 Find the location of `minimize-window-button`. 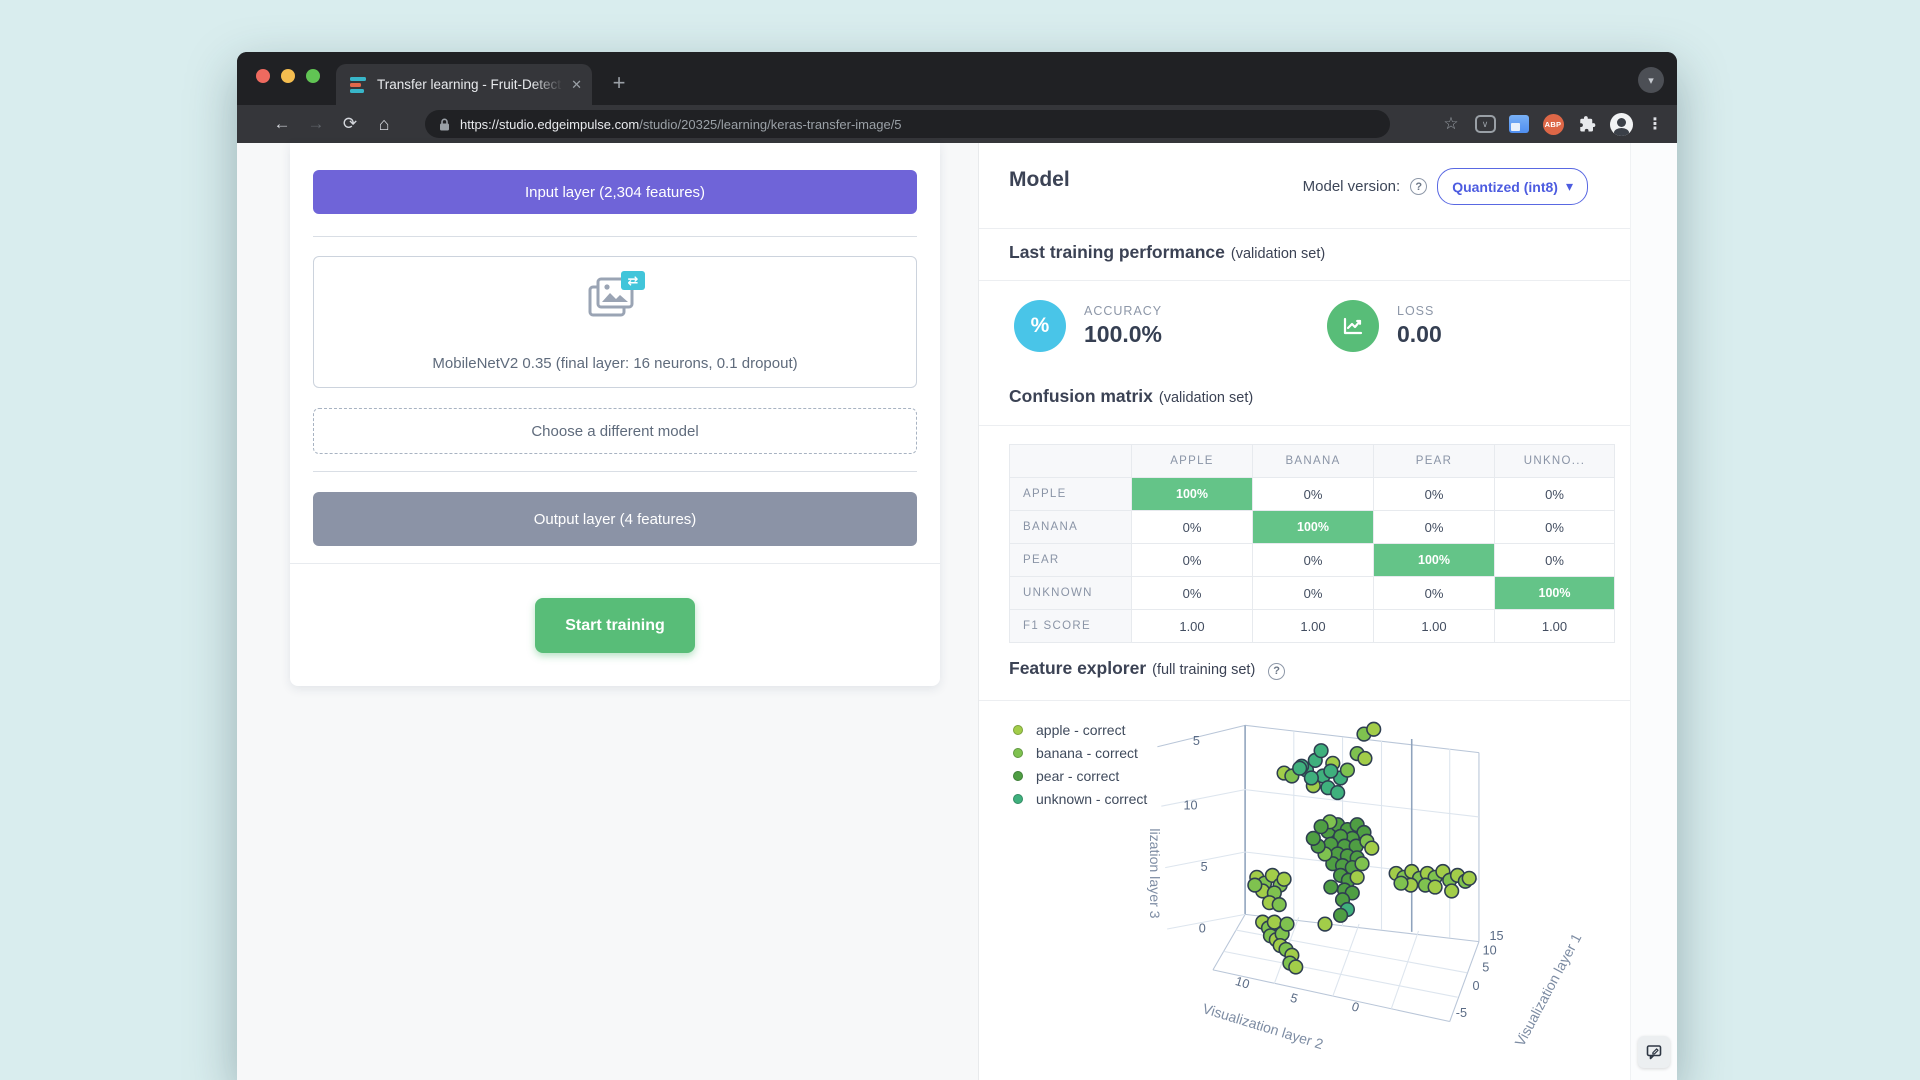

minimize-window-button is located at coordinates (288, 76).